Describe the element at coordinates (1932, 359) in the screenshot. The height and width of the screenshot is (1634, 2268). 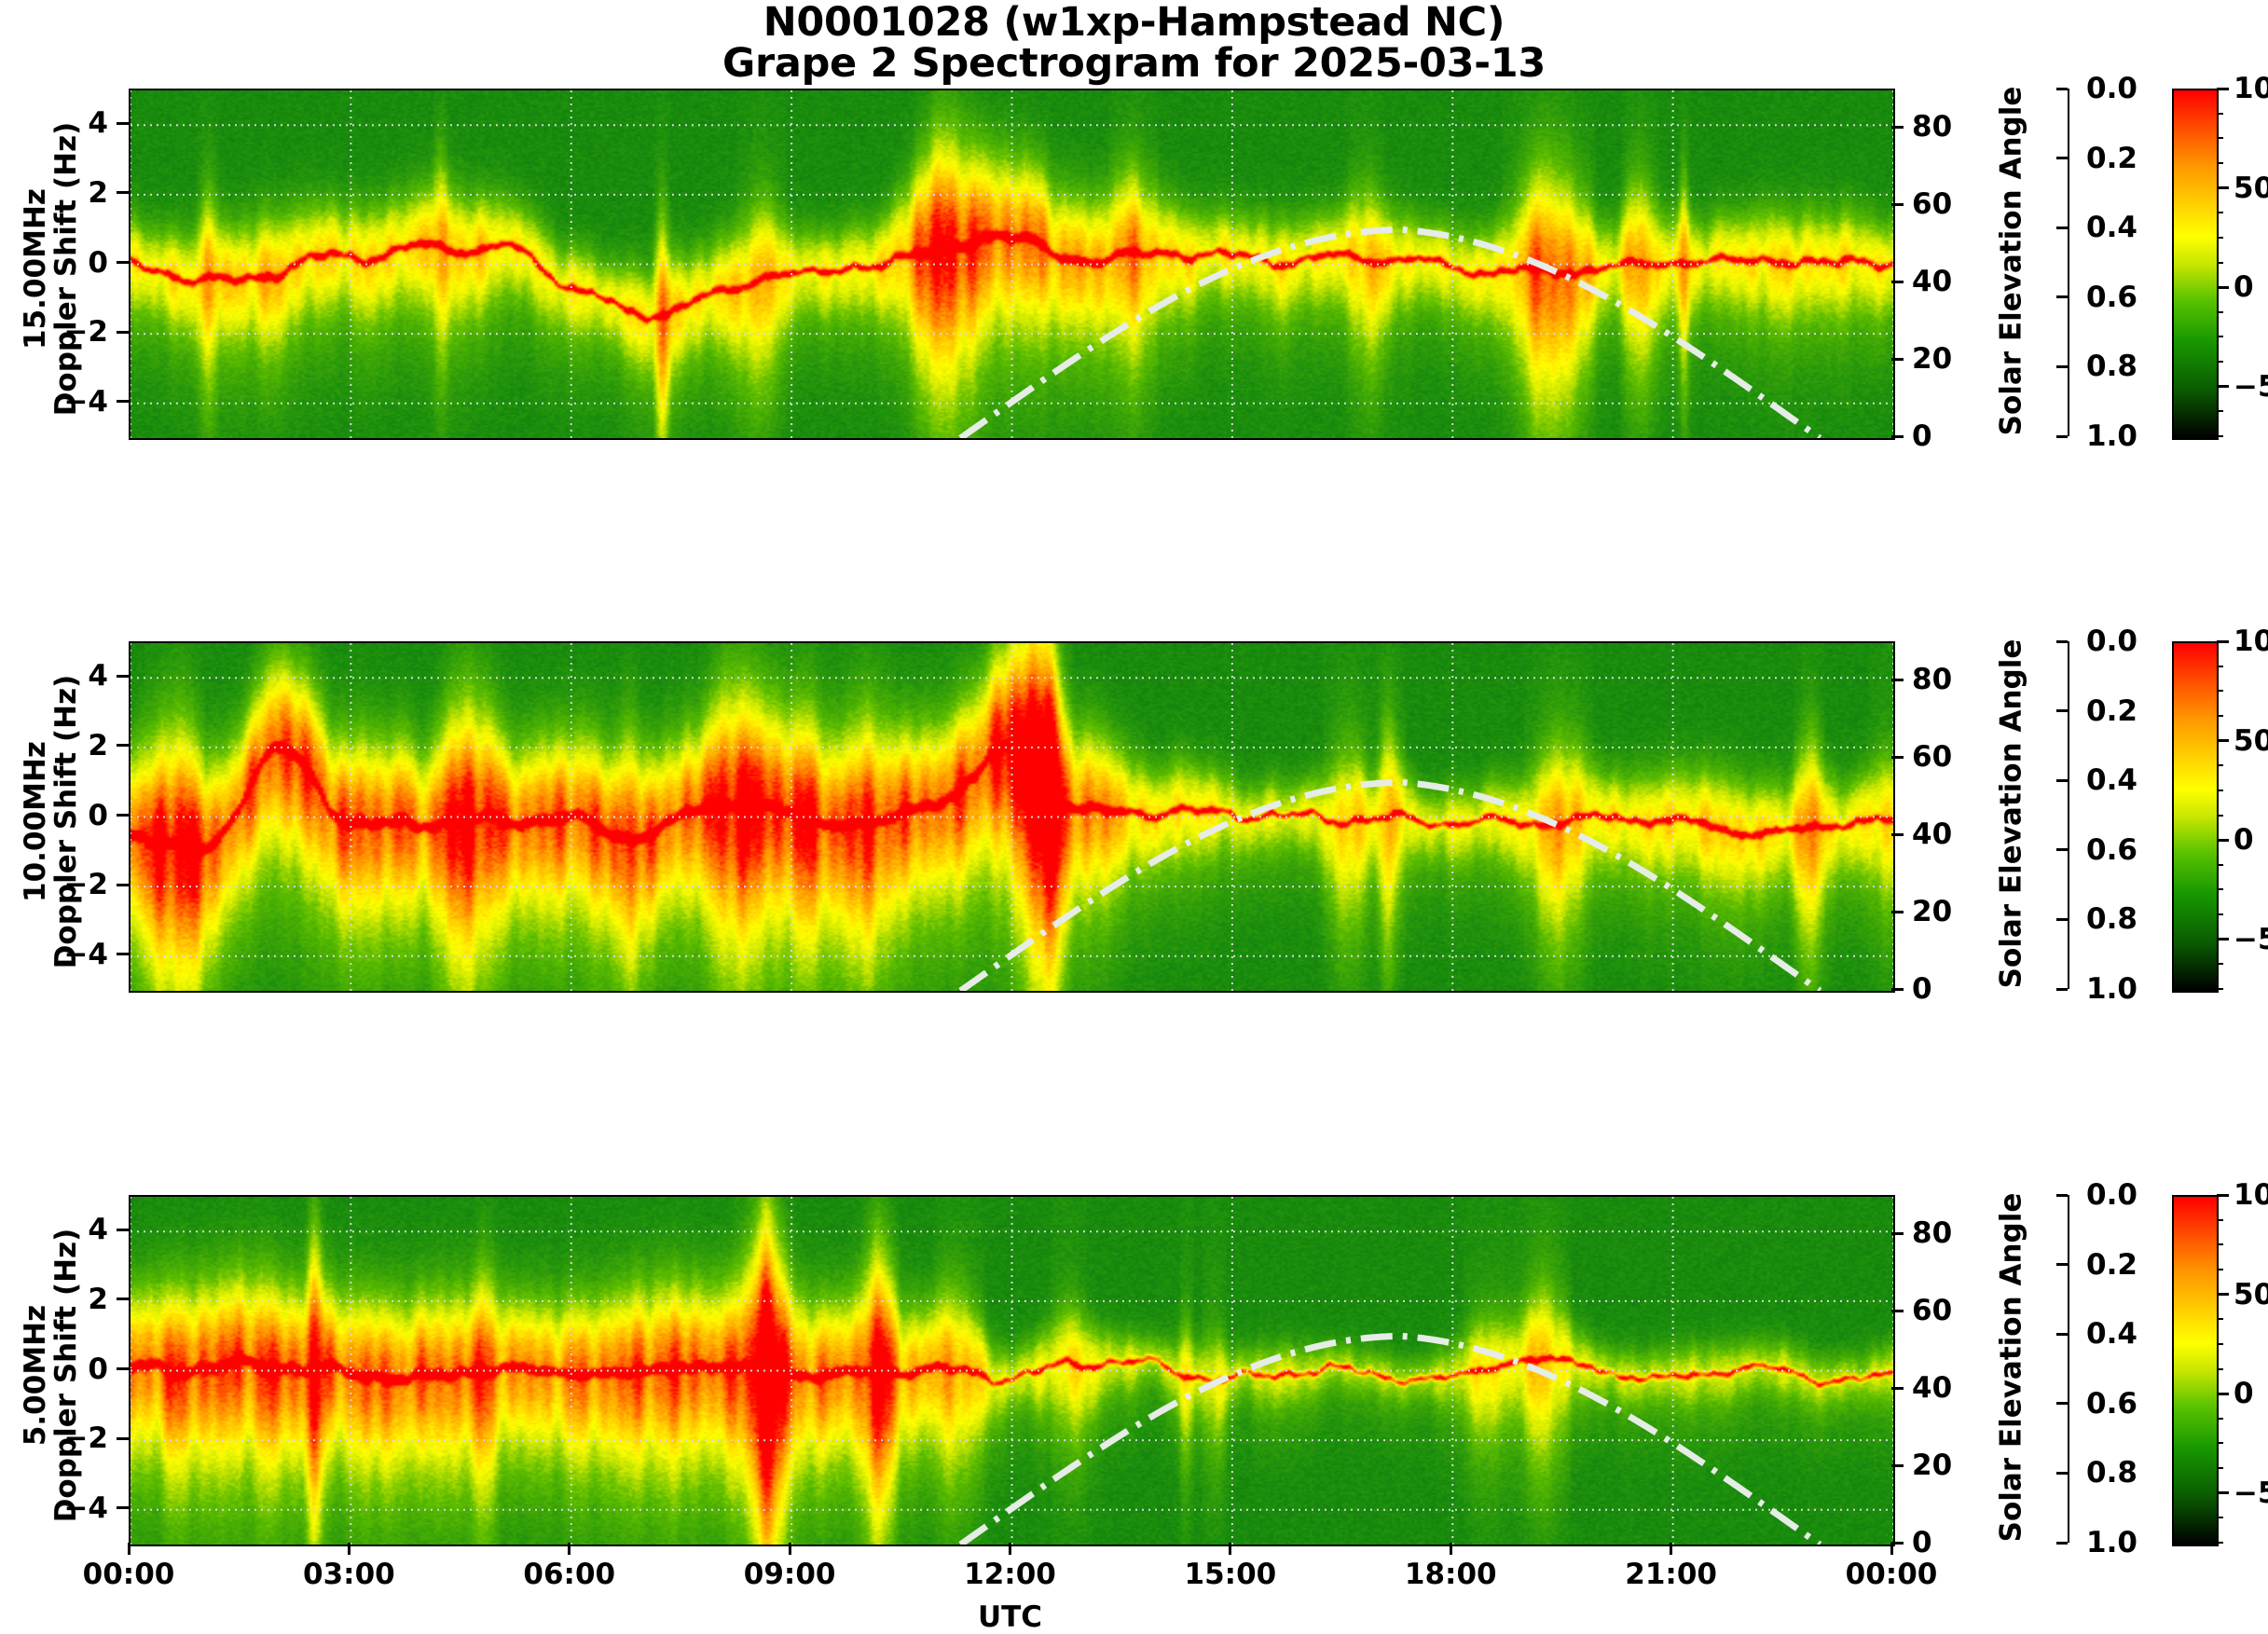
I see `elevation-tick-label: 20` at that location.